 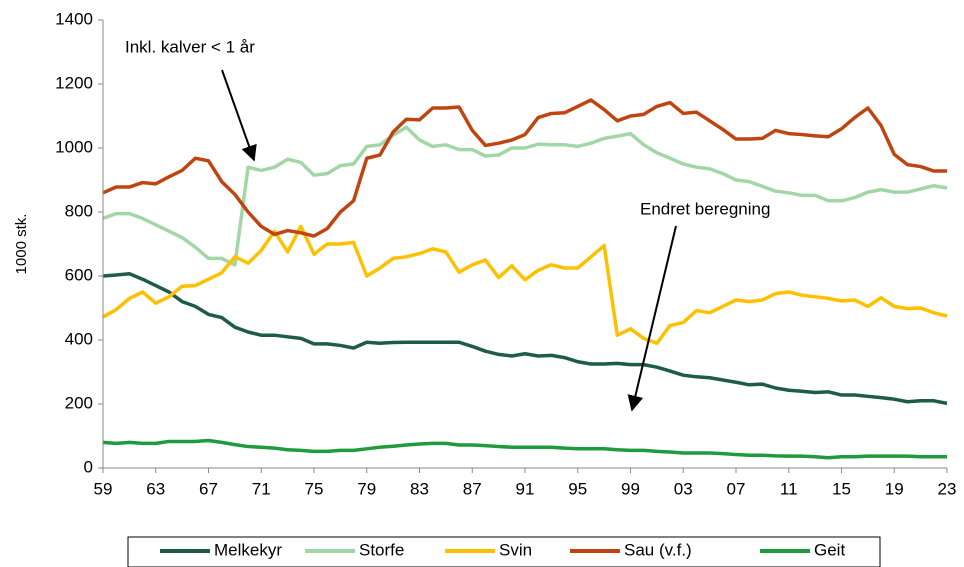 I want to click on x-tick-label: 23, so click(x=947, y=488).